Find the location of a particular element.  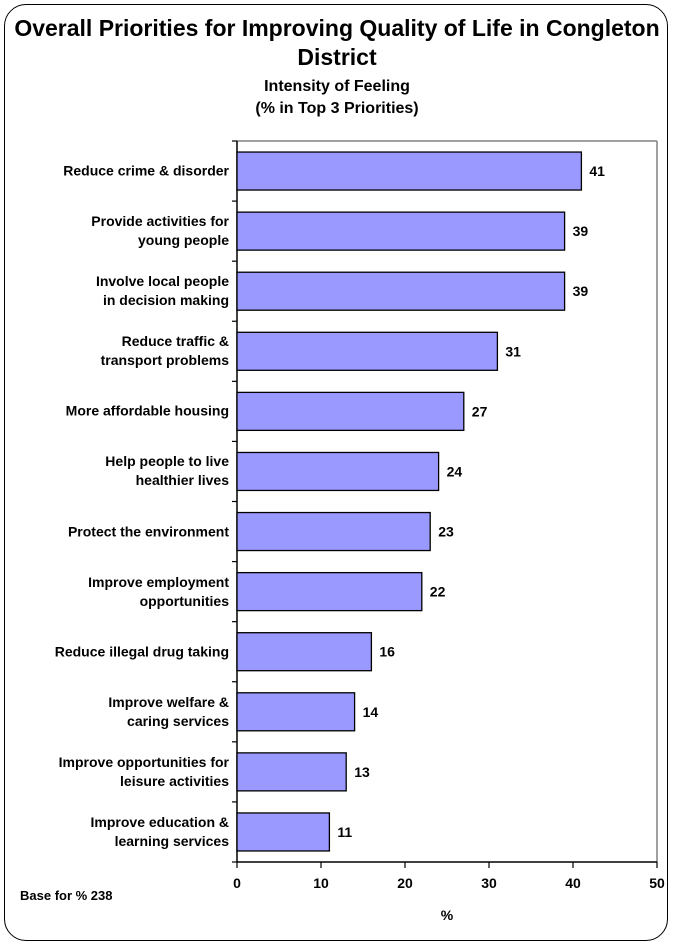

x-axis-title: % is located at coordinates (447, 915).